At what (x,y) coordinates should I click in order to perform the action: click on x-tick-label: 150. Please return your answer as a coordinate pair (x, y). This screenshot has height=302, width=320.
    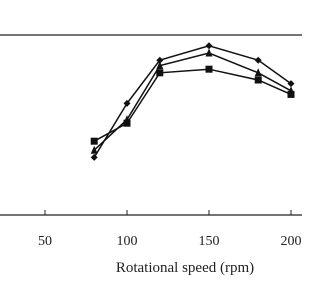
    Looking at the image, I should click on (209, 241).